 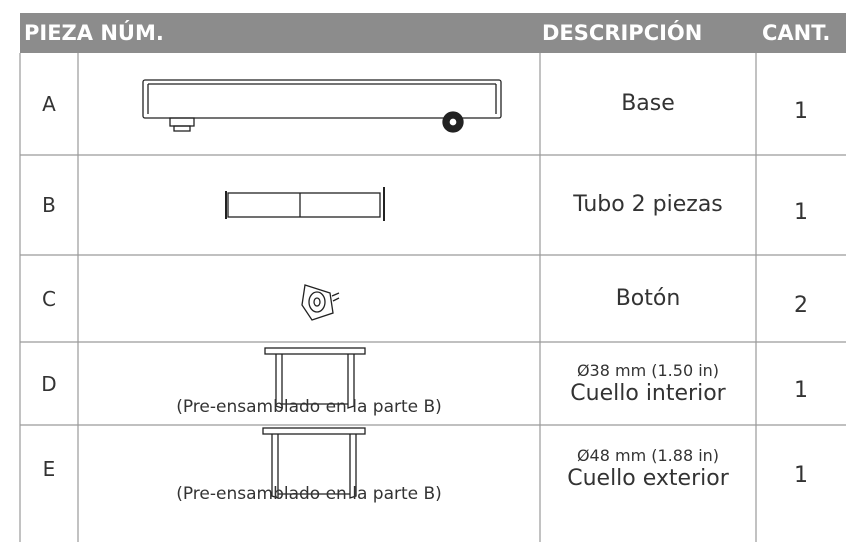 What do you see at coordinates (49, 104) in the screenshot?
I see `part-letter: A` at bounding box center [49, 104].